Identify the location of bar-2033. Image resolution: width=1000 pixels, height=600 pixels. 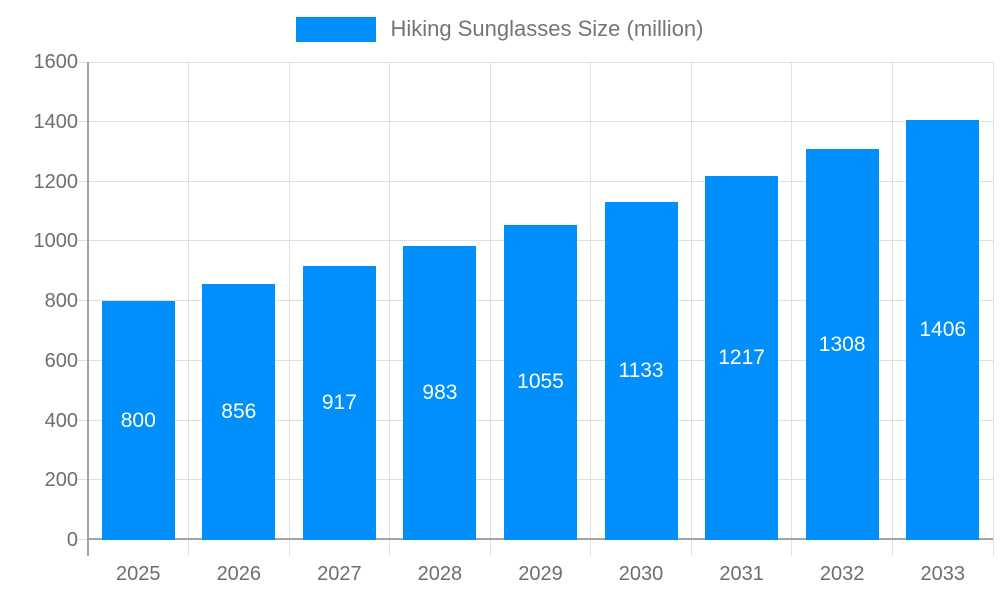
(943, 329).